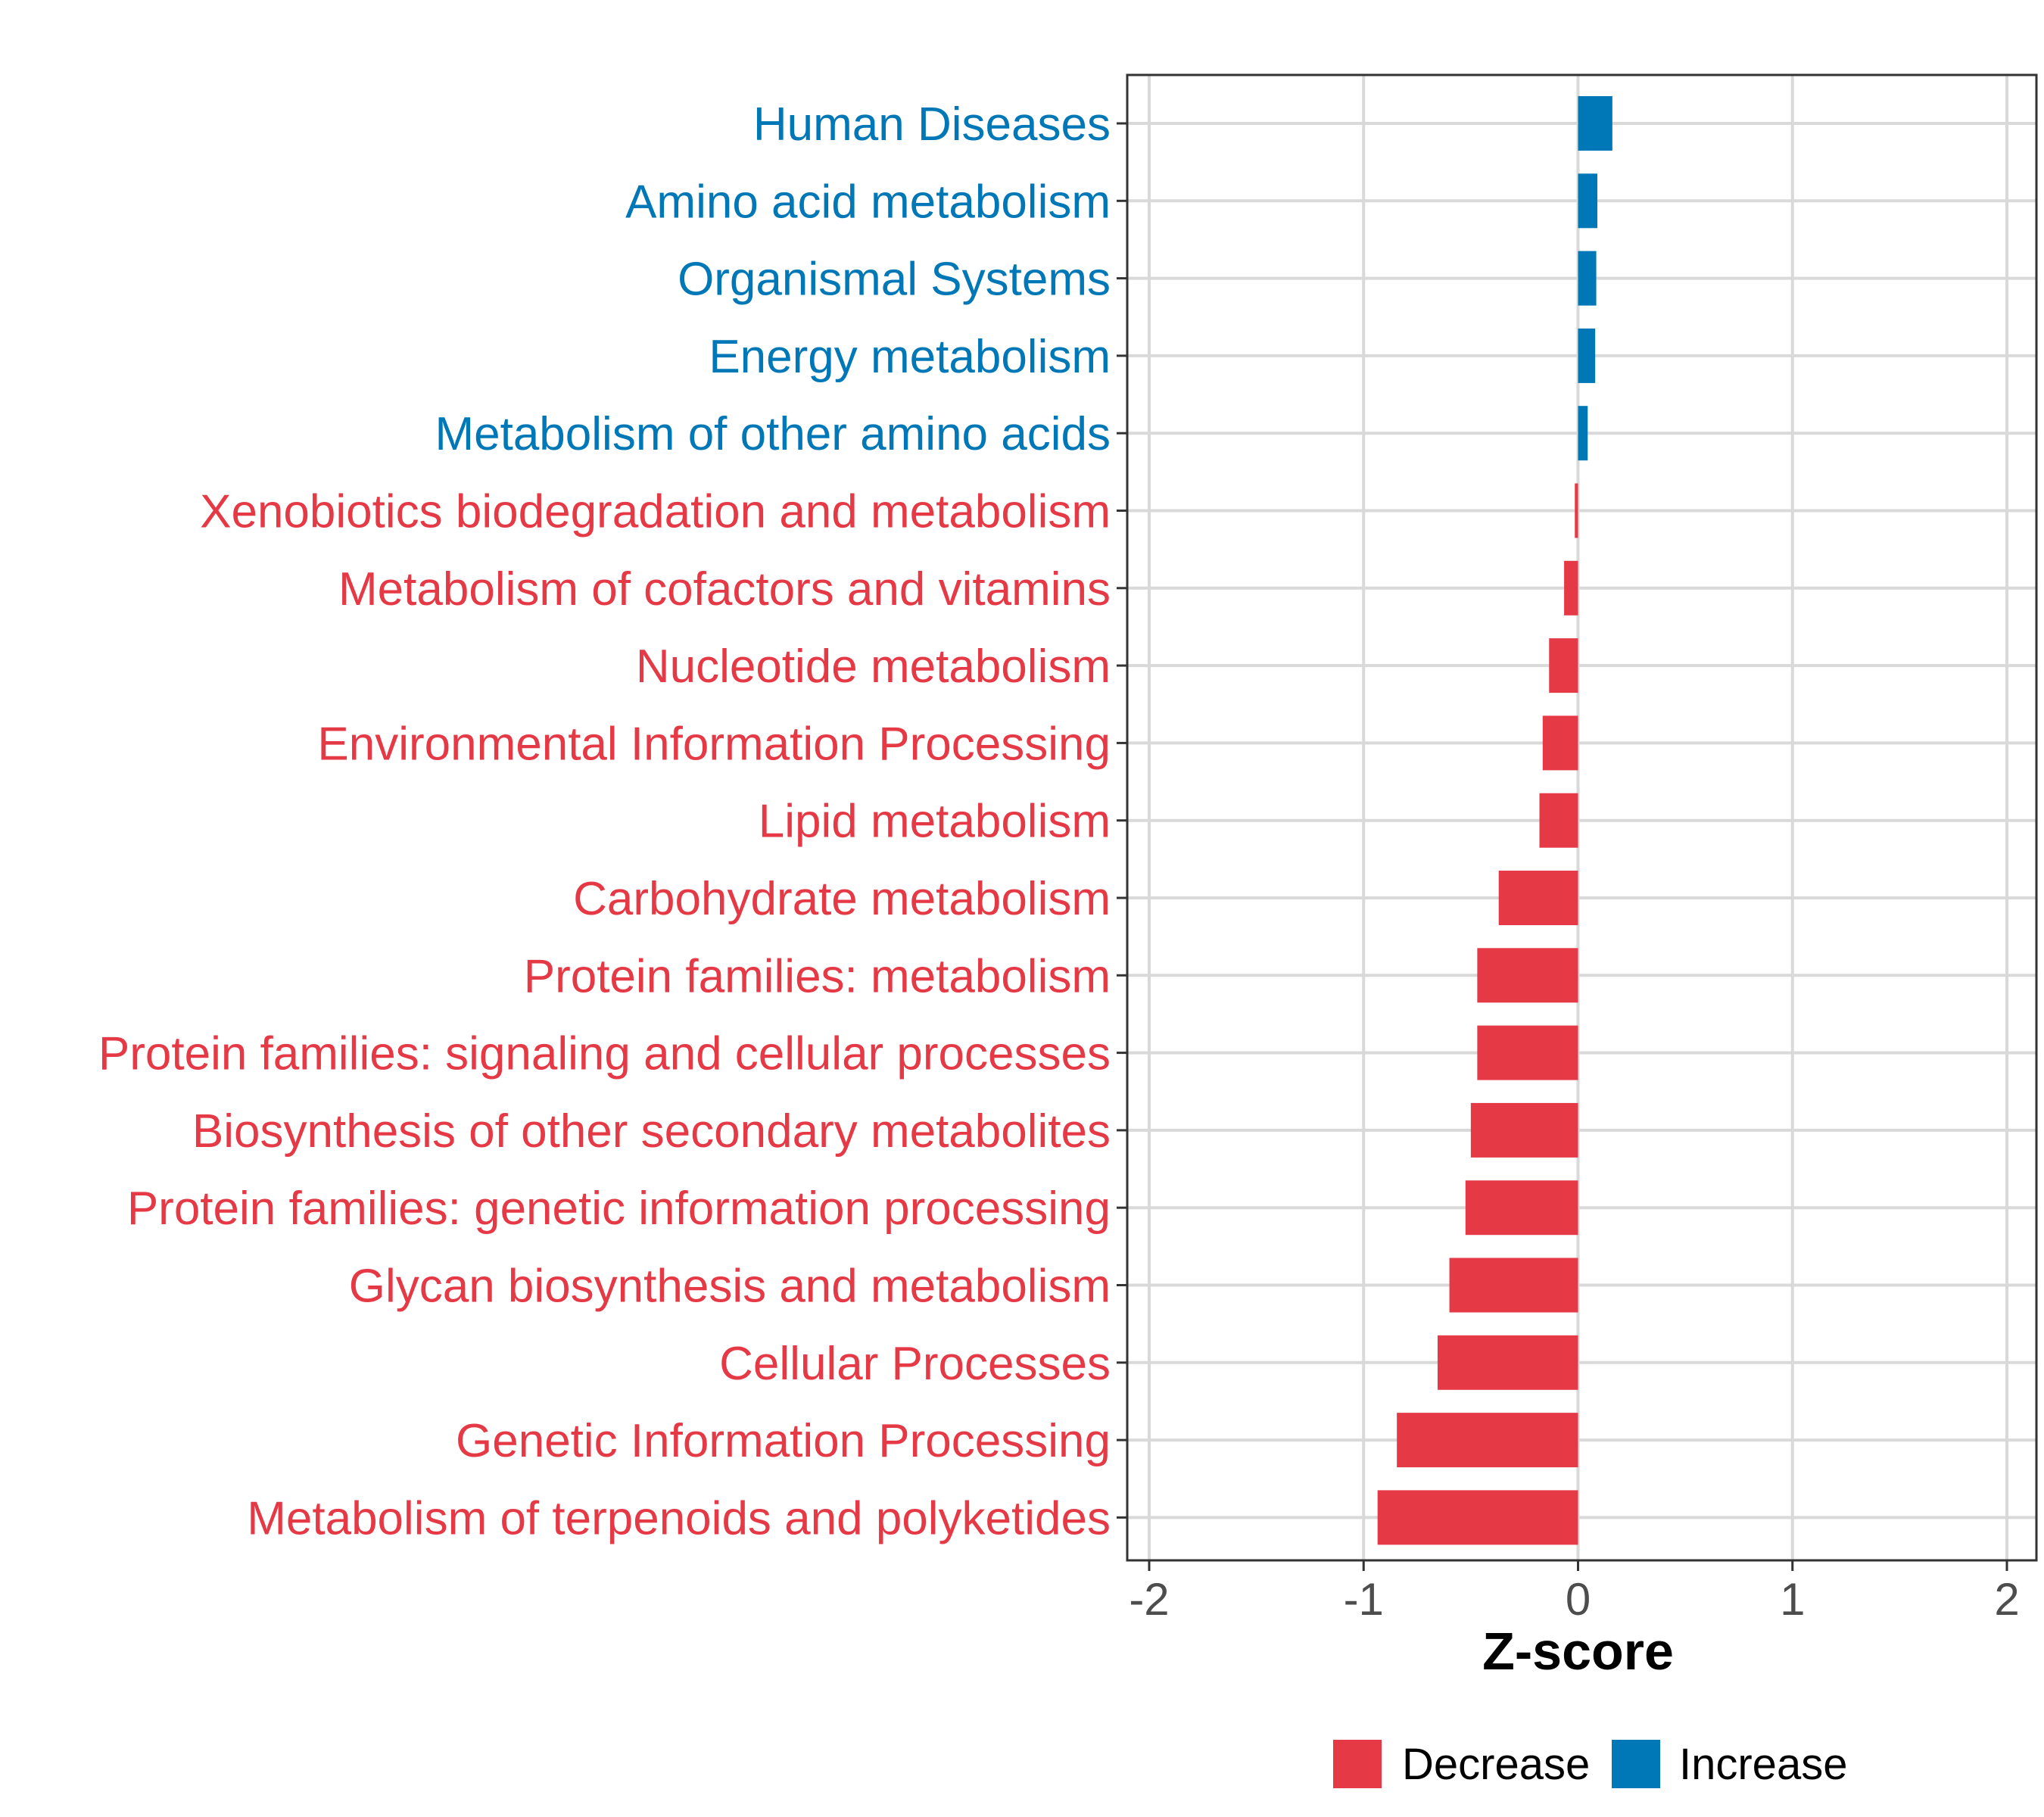 The height and width of the screenshot is (1817, 2044). I want to click on x-tick-label: 0, so click(1578, 1599).